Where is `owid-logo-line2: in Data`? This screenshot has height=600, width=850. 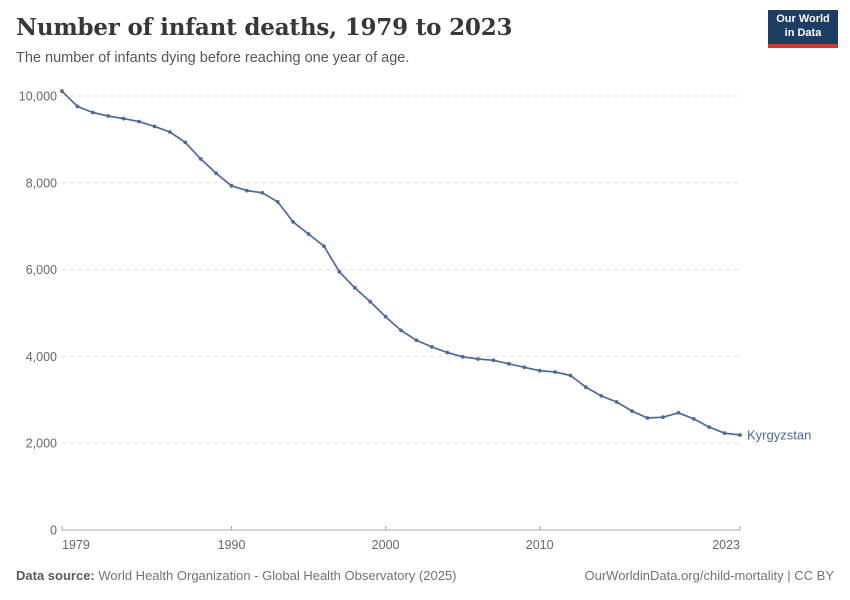 owid-logo-line2: in Data is located at coordinates (803, 33).